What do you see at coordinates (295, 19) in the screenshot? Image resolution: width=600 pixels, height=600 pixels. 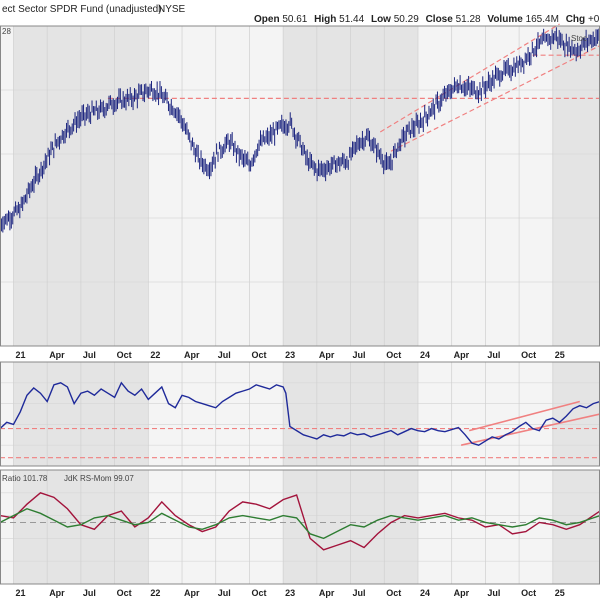 I see `open-value: 50.61` at bounding box center [295, 19].